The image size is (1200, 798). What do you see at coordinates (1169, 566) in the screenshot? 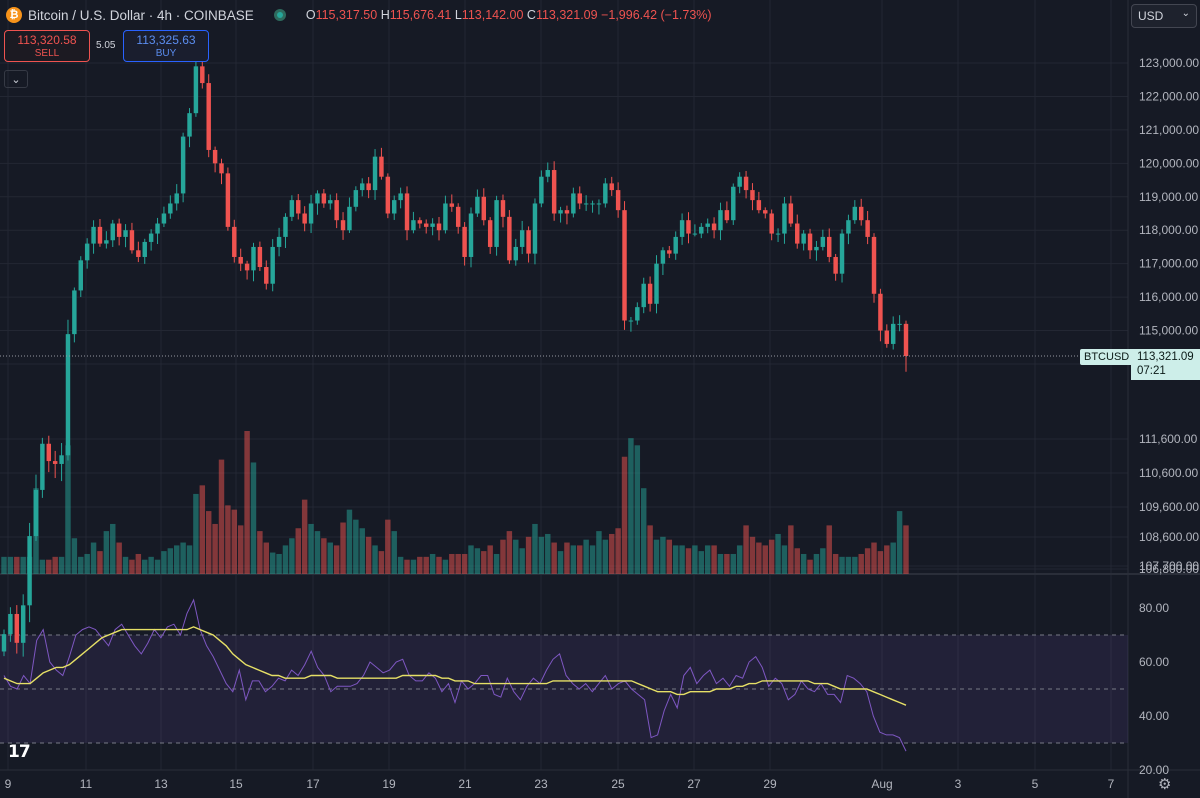
I see `price-tick-label: 107,700.00` at bounding box center [1169, 566].